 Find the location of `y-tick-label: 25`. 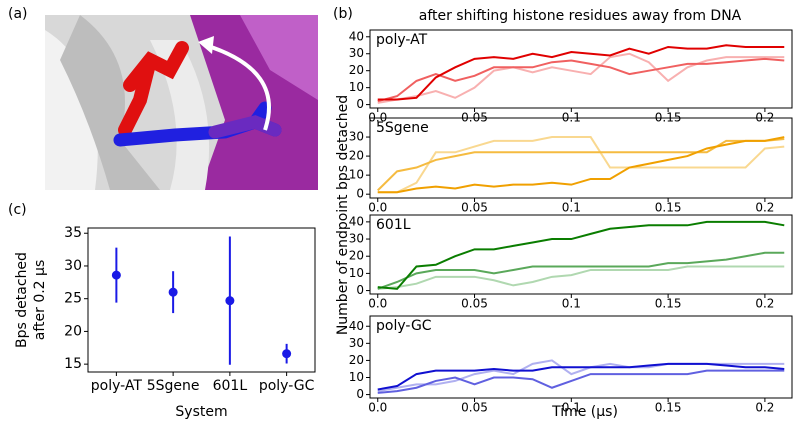

y-tick-label: 25 is located at coordinates (73, 299).